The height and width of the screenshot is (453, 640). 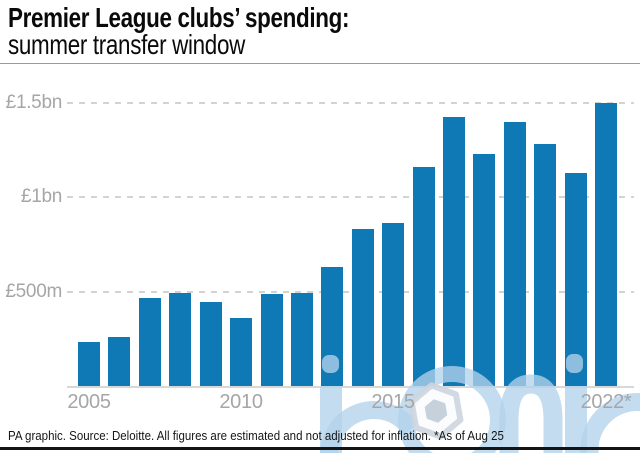 What do you see at coordinates (179, 17) in the screenshot?
I see `title-line-bold: Premier League clubs’ spending:` at bounding box center [179, 17].